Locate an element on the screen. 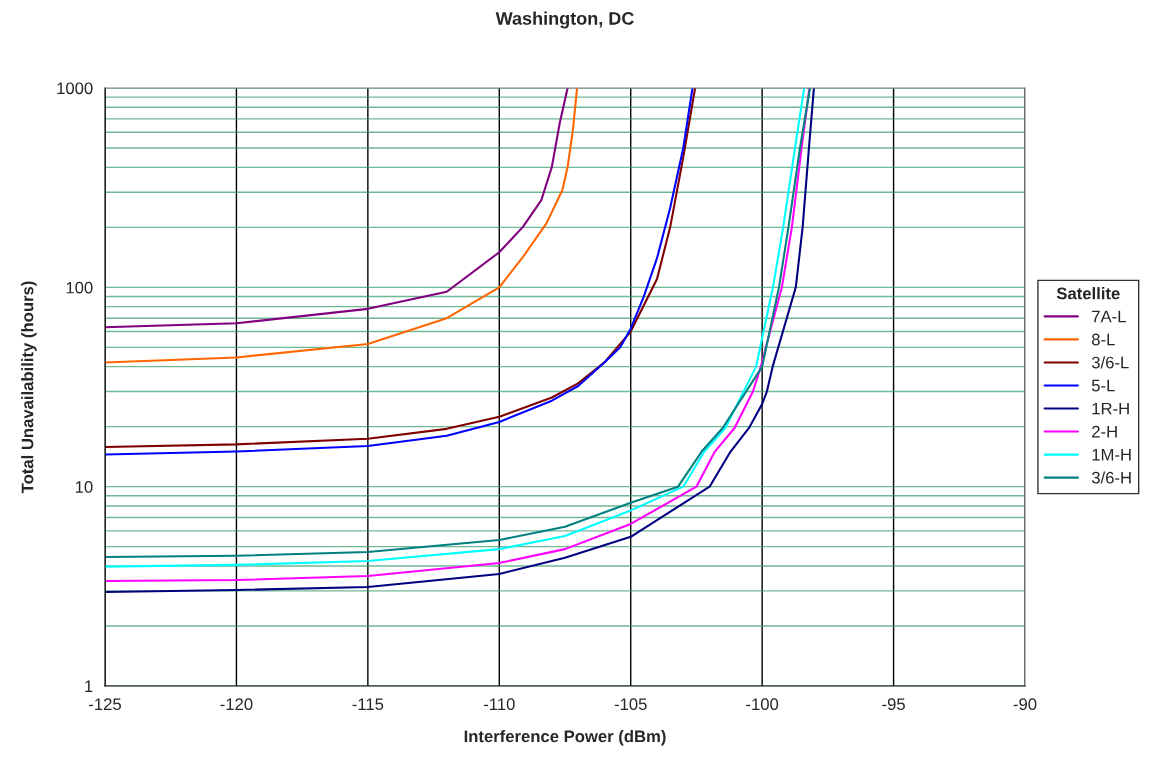 The image size is (1167, 772). legend-label: 5-L is located at coordinates (1103, 385).